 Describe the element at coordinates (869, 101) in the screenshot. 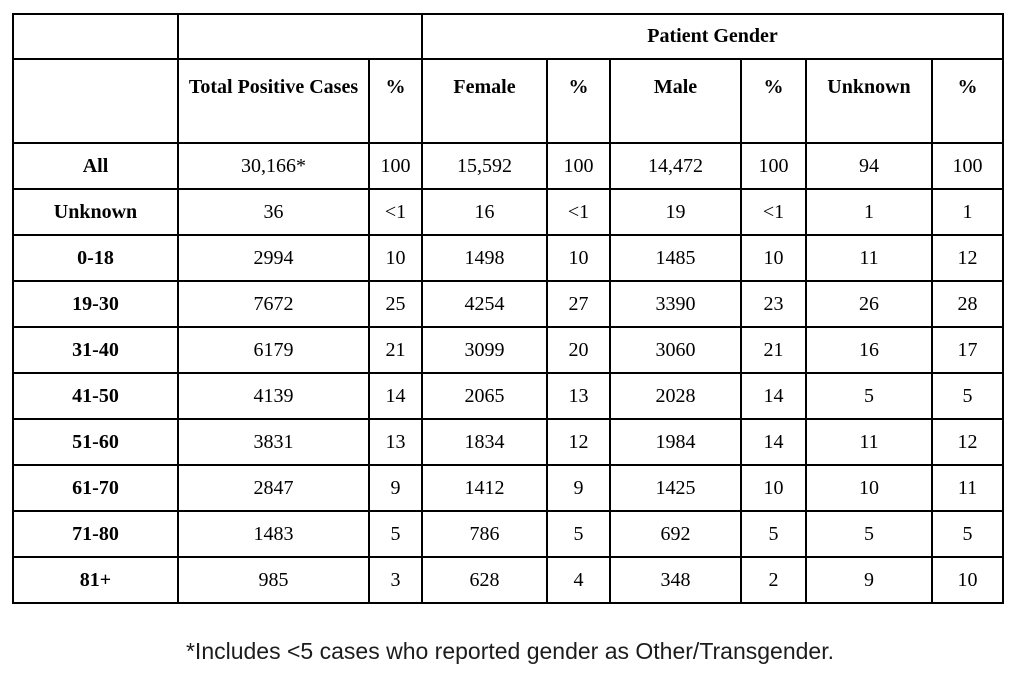

I see `col-header-unknown: Unknown` at that location.